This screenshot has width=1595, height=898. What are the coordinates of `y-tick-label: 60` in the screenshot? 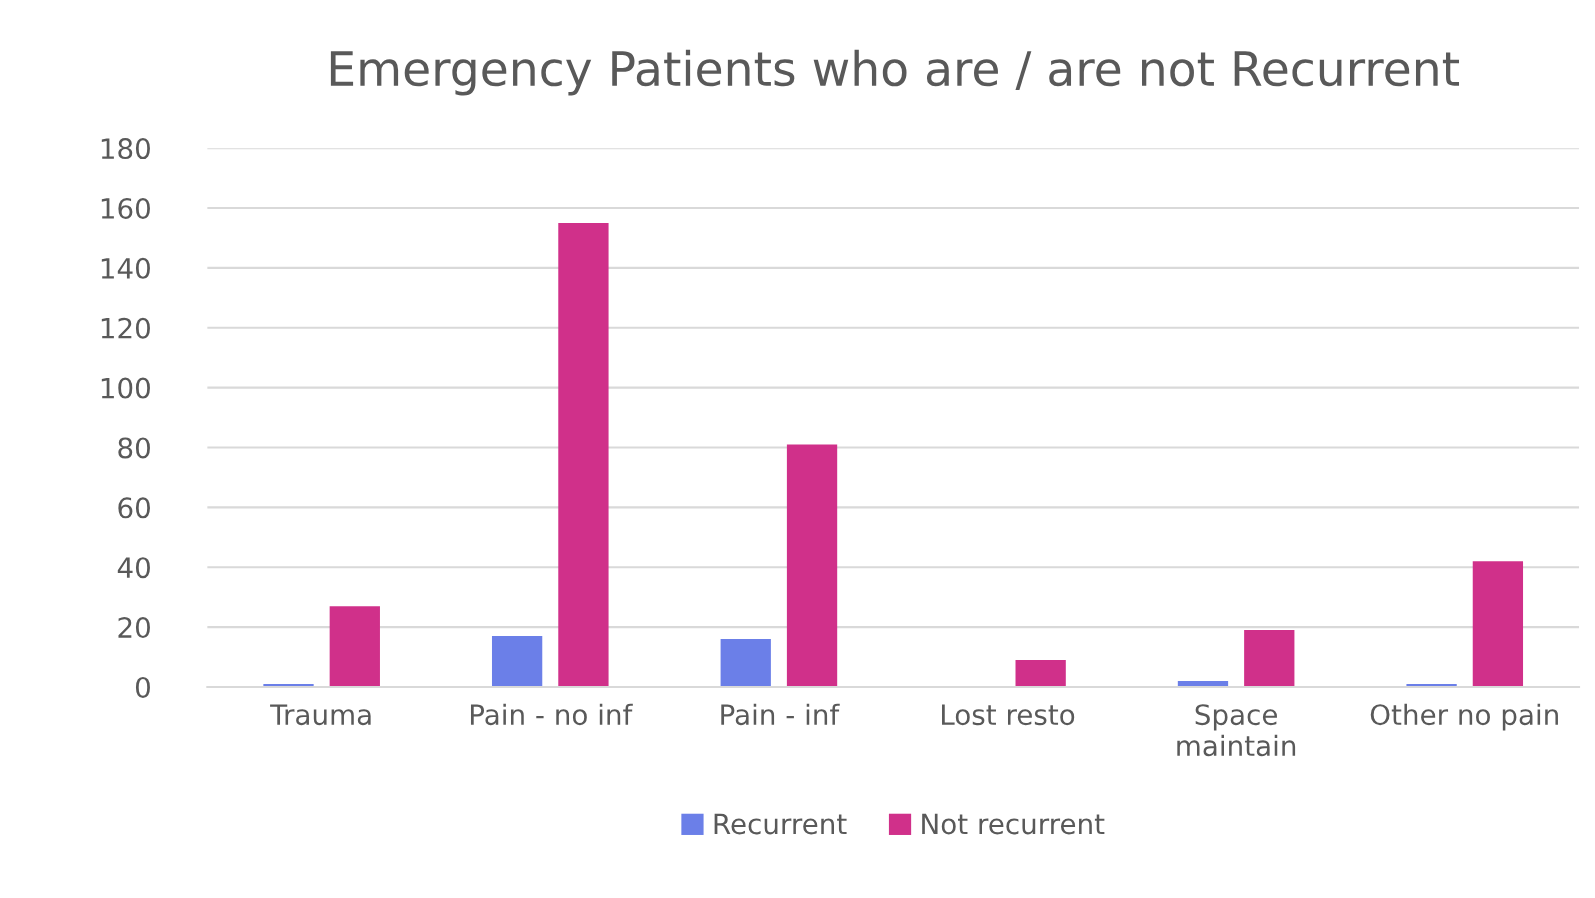 It's located at (134, 508).